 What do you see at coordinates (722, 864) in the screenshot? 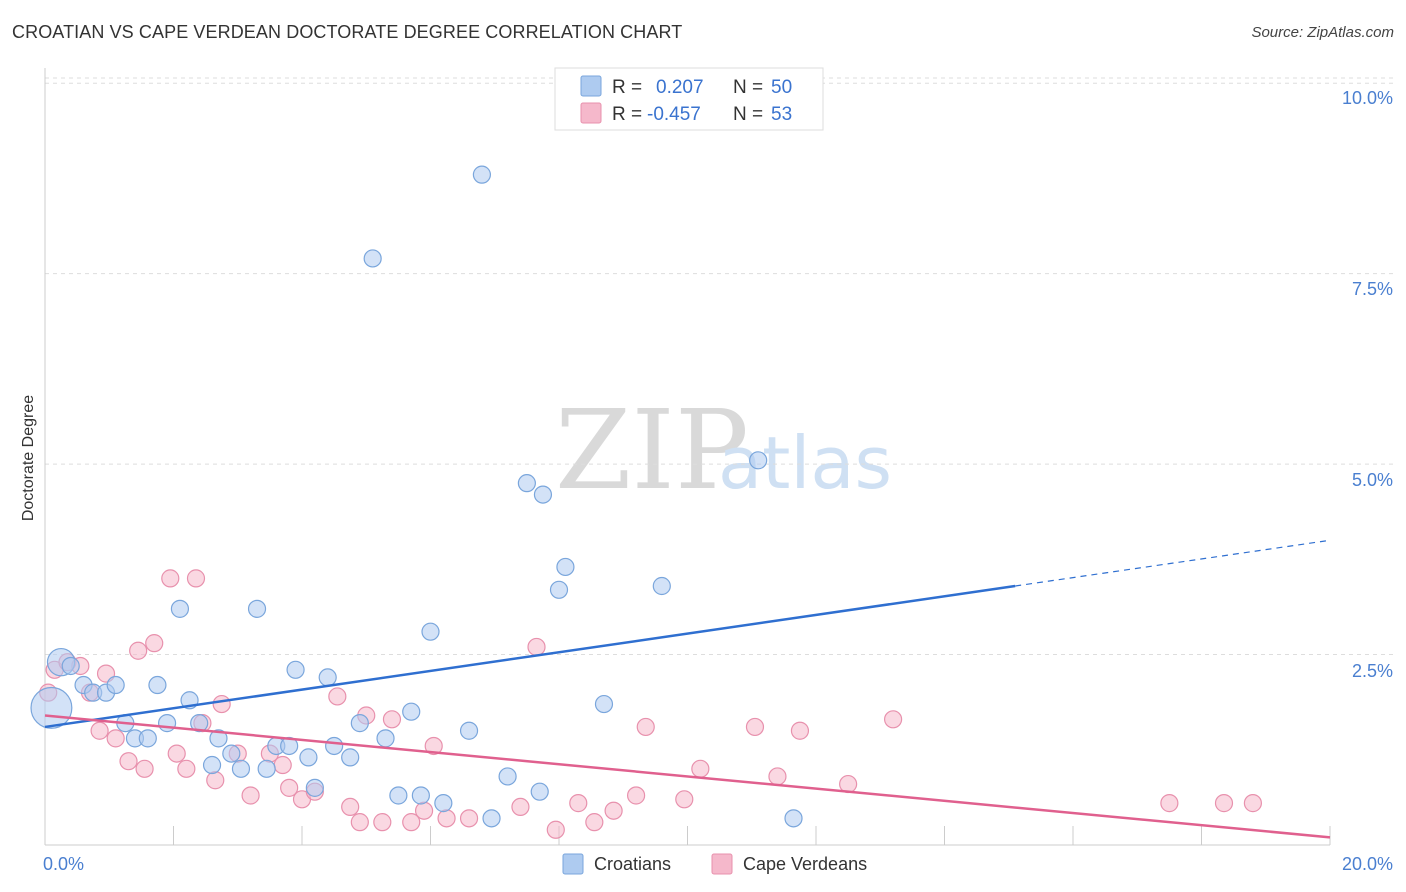
I see `bottom-legend-swatch-cape-verdeans` at bounding box center [722, 864].